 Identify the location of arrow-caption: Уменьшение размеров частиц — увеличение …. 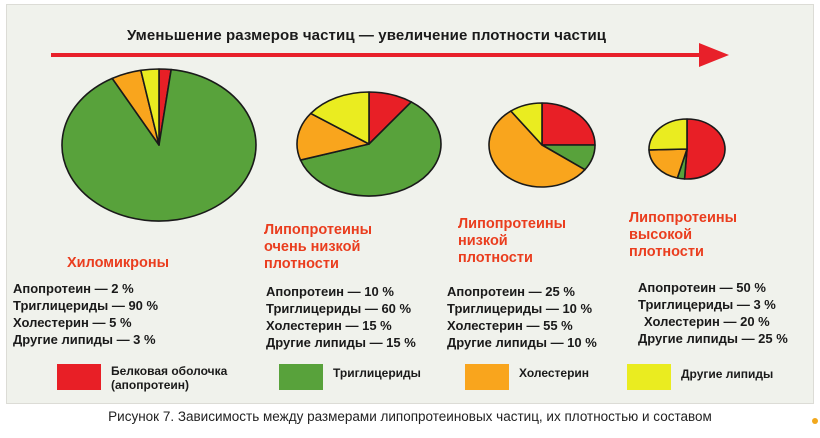
(367, 35).